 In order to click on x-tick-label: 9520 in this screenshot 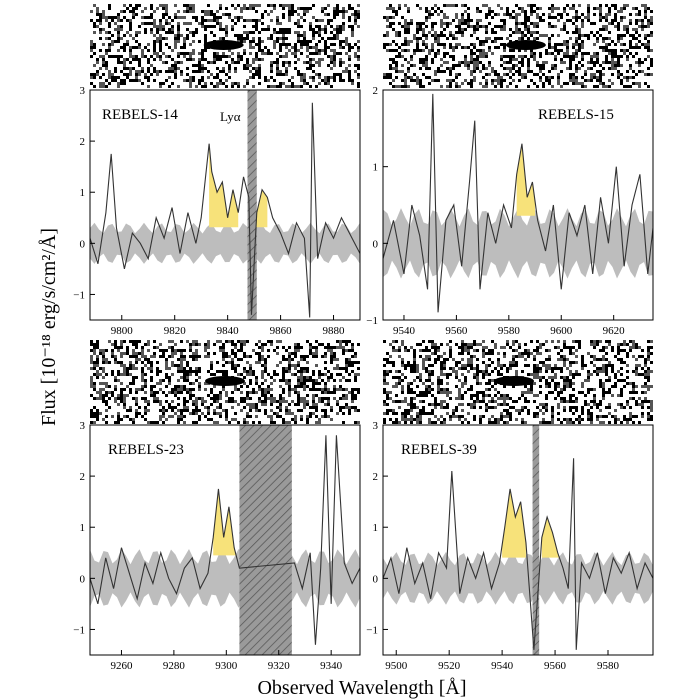, I will do `click(449, 666)`.